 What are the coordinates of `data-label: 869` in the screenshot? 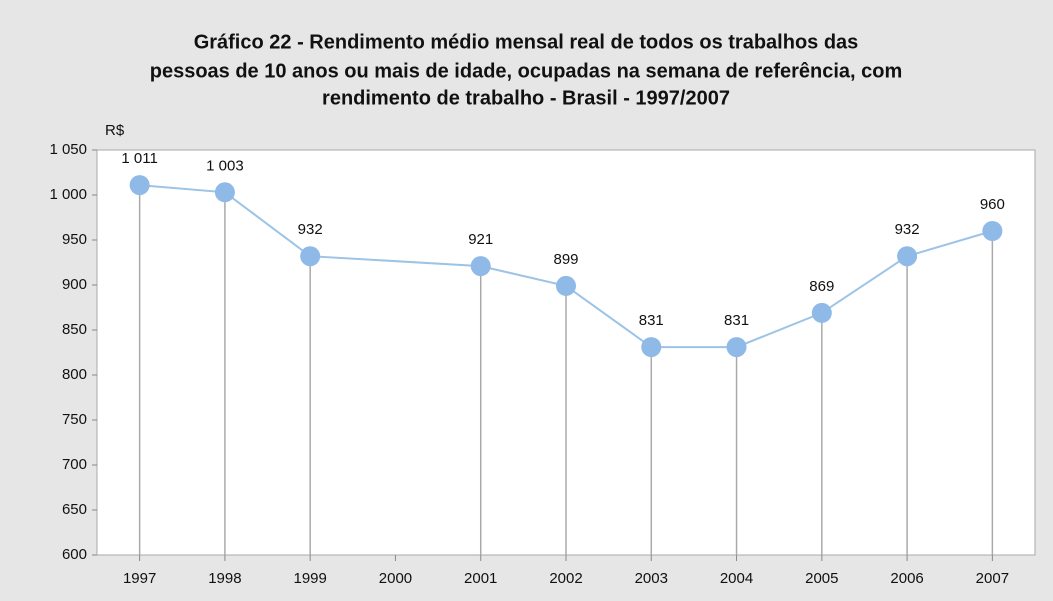 It's located at (821, 286).